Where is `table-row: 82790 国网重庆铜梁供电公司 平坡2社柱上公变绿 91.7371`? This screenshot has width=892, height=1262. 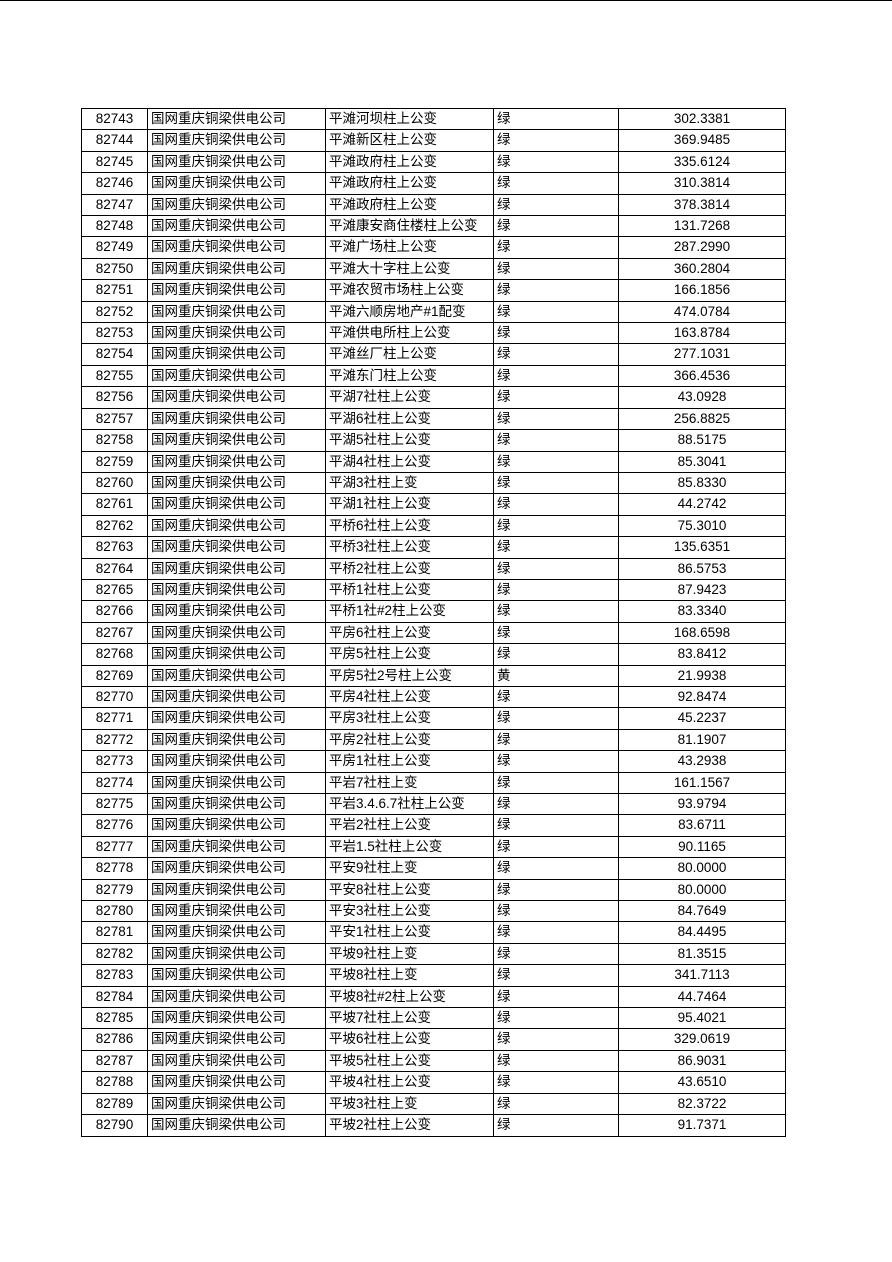
table-row: 82790 国网重庆铜梁供电公司 平坡2社柱上公变绿 91.7371 is located at coordinates (434, 1126).